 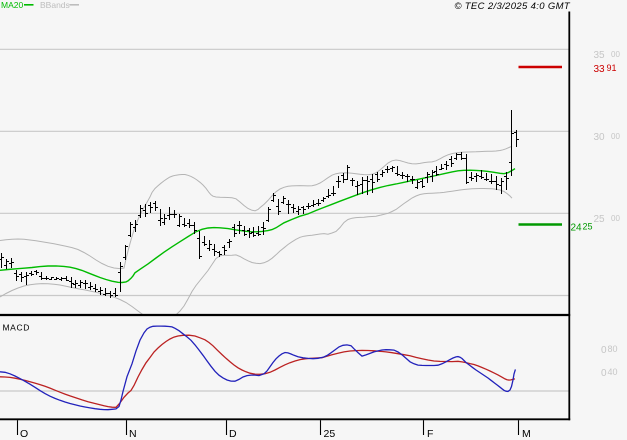 I want to click on svg-text: O, so click(x=24, y=434).